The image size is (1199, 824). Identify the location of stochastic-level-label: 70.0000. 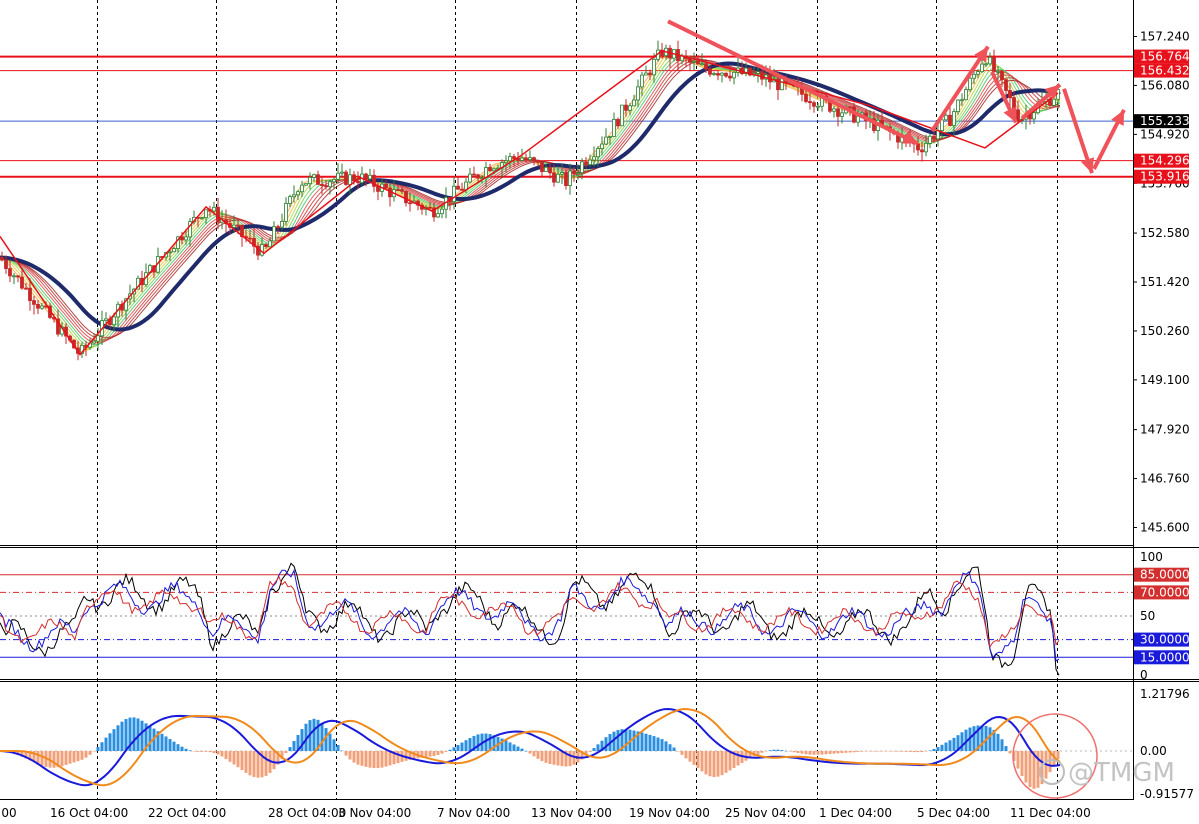
(1165, 592).